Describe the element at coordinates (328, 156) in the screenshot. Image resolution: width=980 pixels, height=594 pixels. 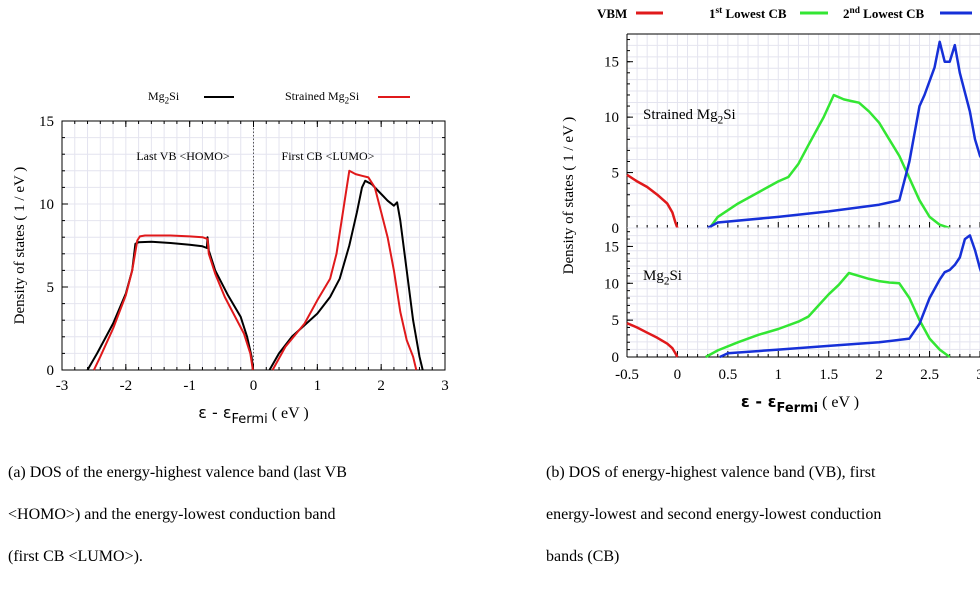
I see `chart-a-annotation-cb: First CB <LUMO>` at that location.